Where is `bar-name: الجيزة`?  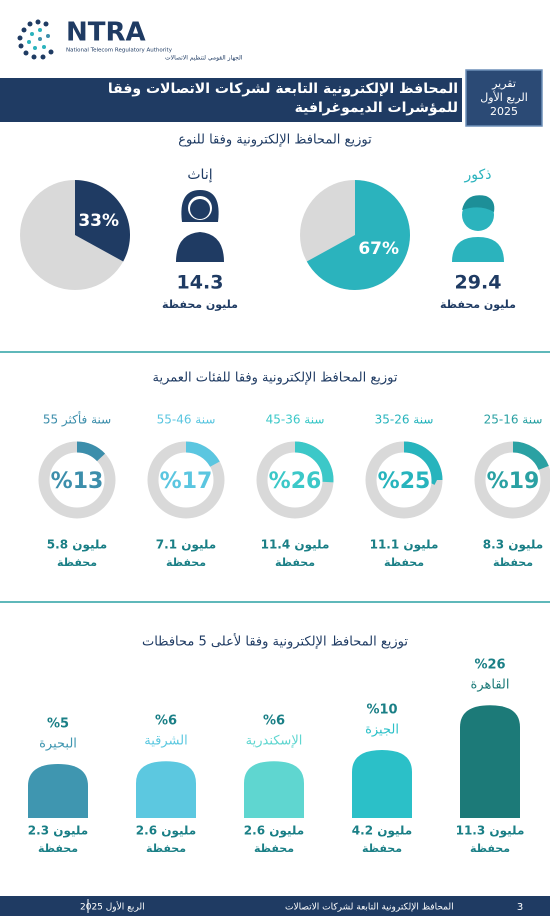 bar-name: الجيزة is located at coordinates (382, 730).